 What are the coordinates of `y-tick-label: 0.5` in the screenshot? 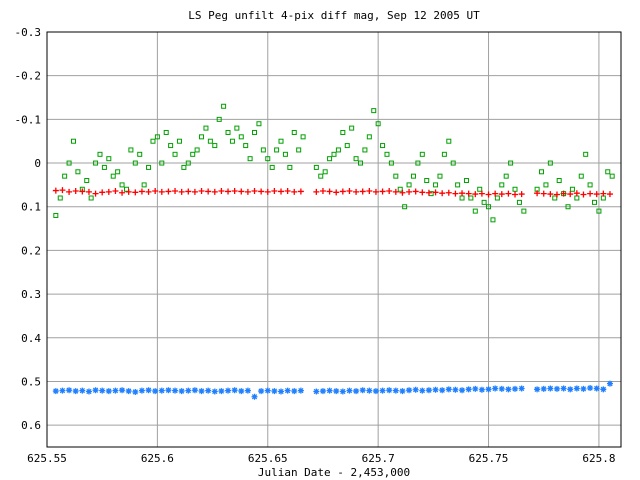 It's located at (31, 381).